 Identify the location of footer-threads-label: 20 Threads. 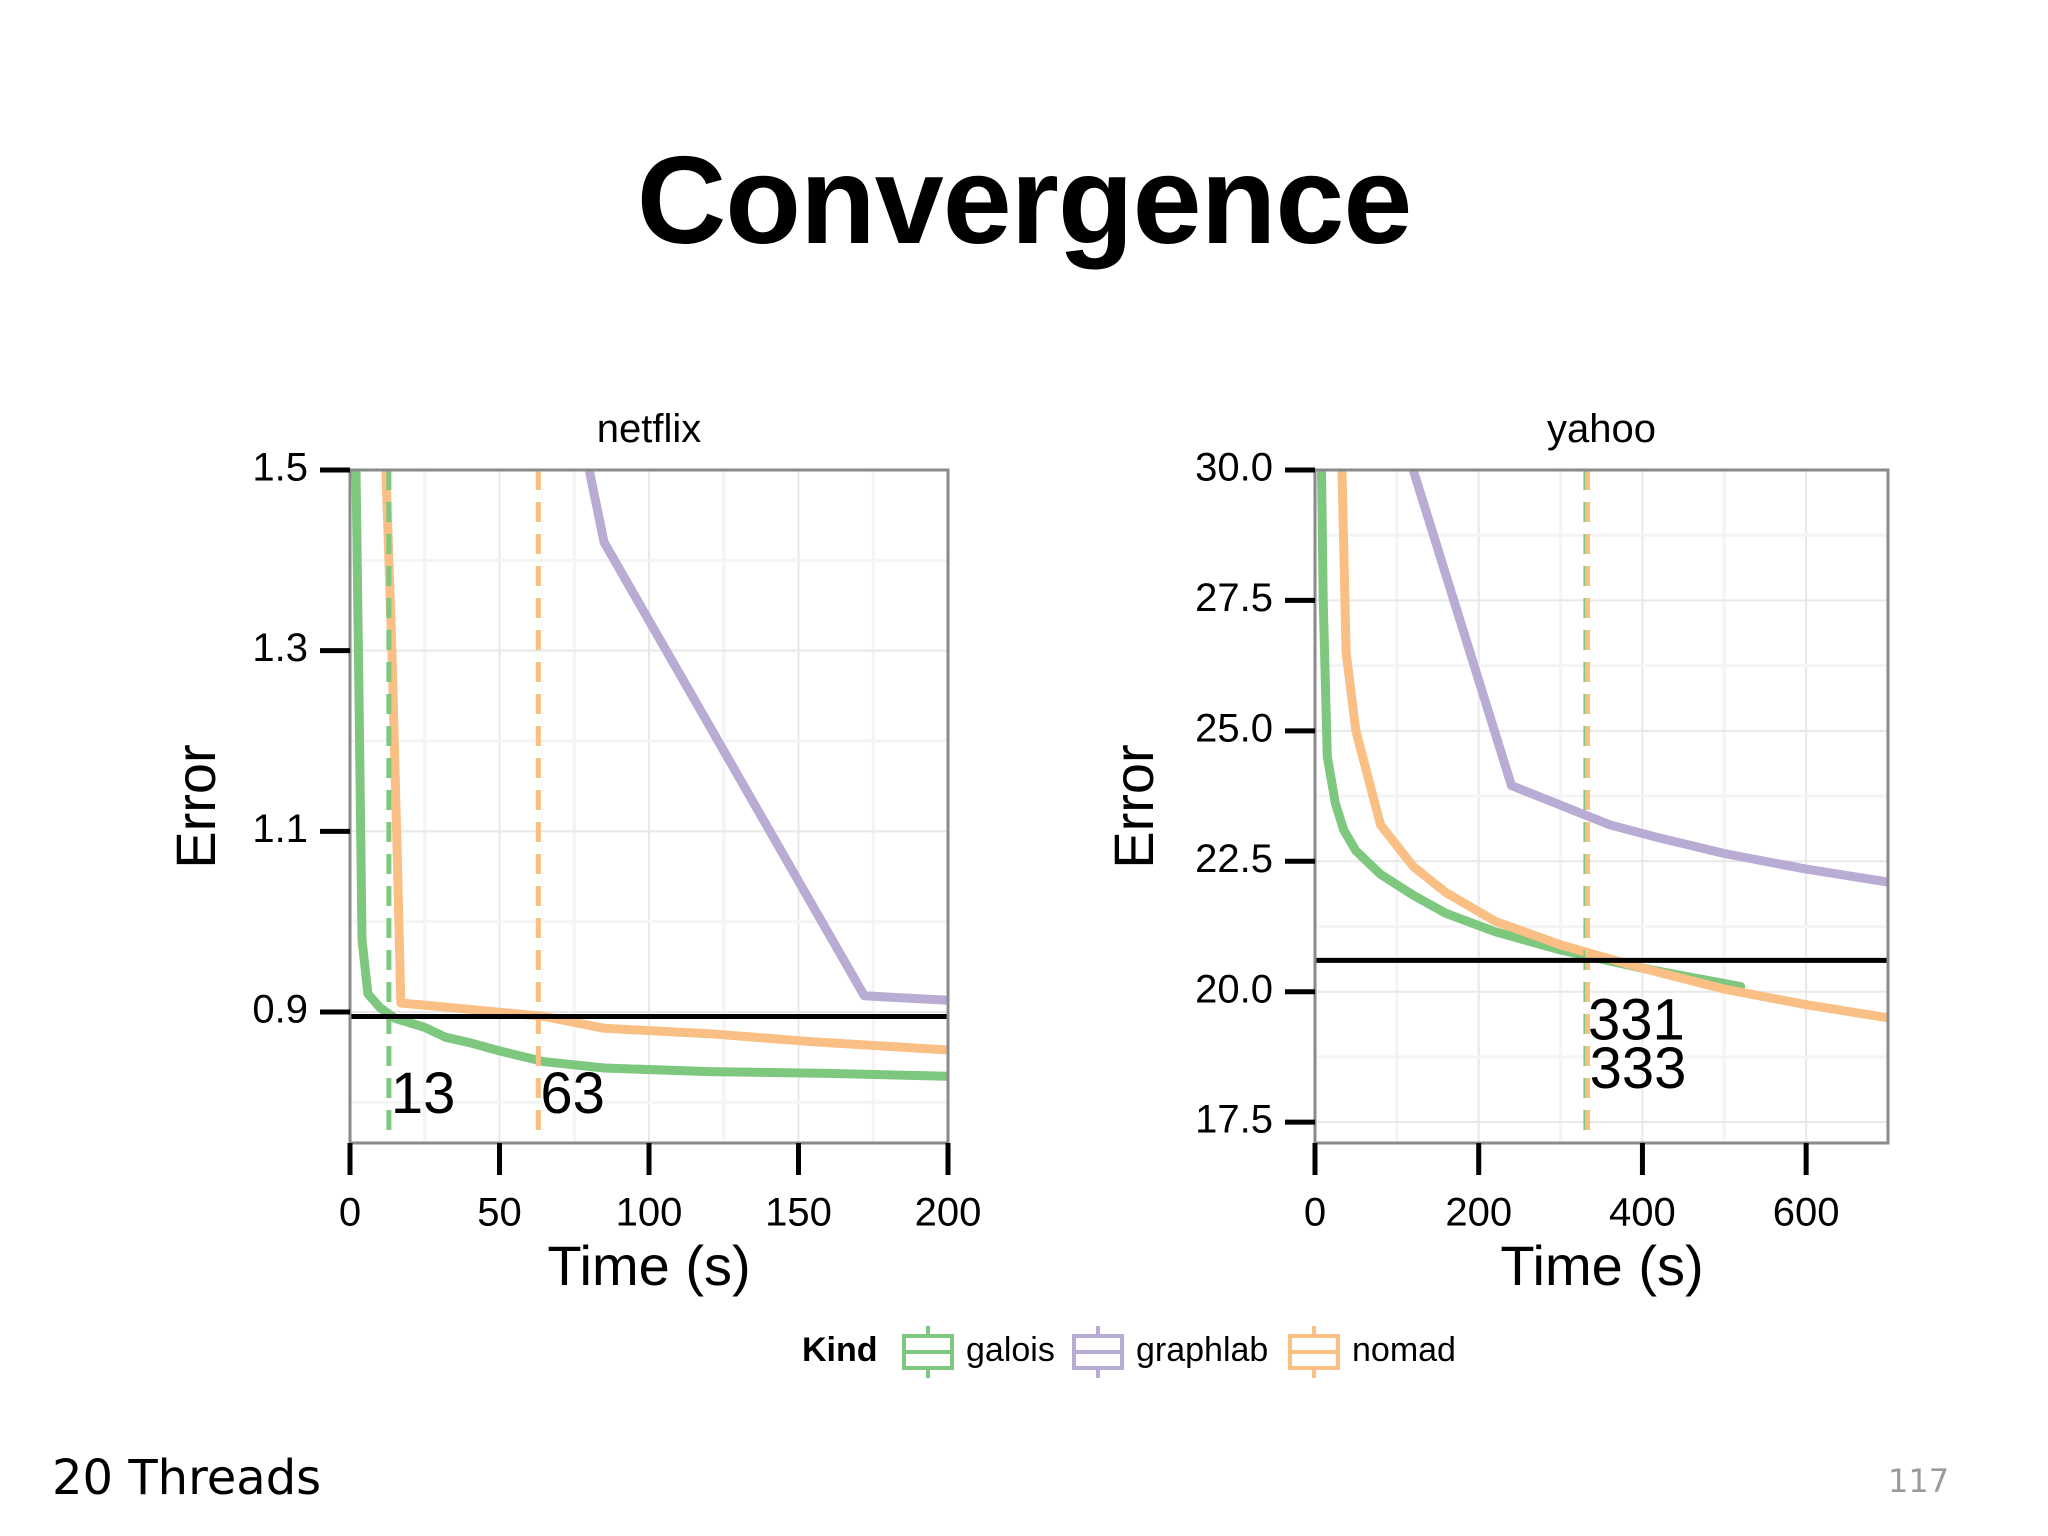
(187, 1478).